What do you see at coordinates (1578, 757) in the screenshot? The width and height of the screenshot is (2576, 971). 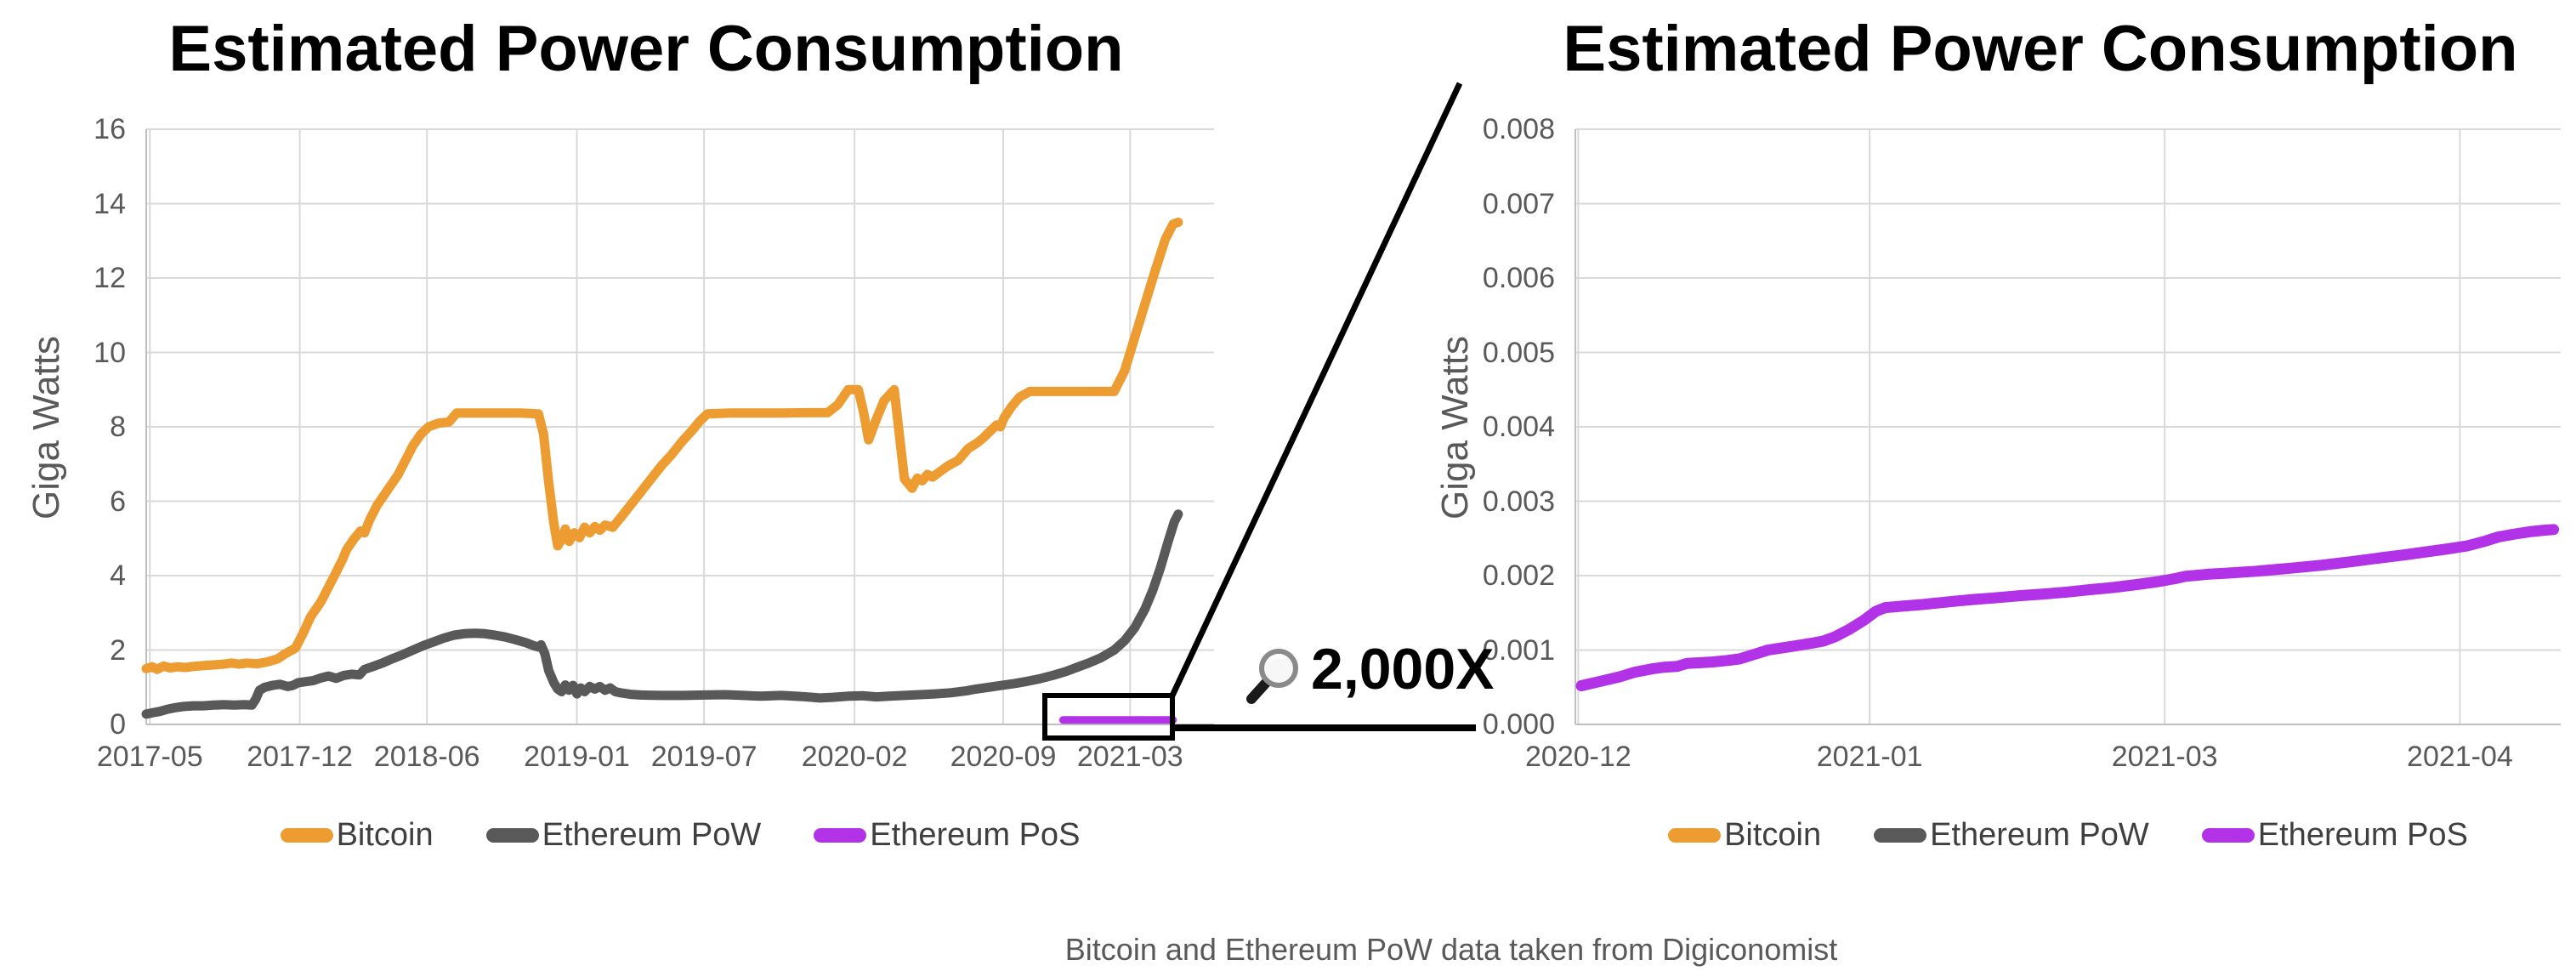 I see `x-tick-label: 2020-12` at bounding box center [1578, 757].